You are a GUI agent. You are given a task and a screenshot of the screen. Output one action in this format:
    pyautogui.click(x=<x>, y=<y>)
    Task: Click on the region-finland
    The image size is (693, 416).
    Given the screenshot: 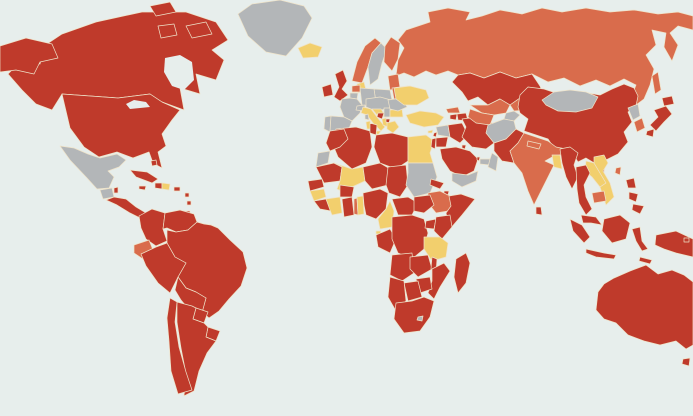 What is the action you would take?
    pyautogui.click(x=392, y=54)
    